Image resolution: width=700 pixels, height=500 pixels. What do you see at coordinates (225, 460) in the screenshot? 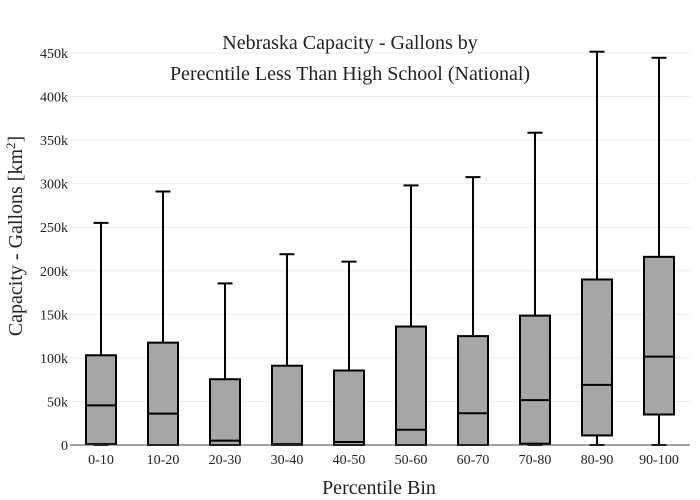
I see `x-tick-label: 20-30` at bounding box center [225, 460].